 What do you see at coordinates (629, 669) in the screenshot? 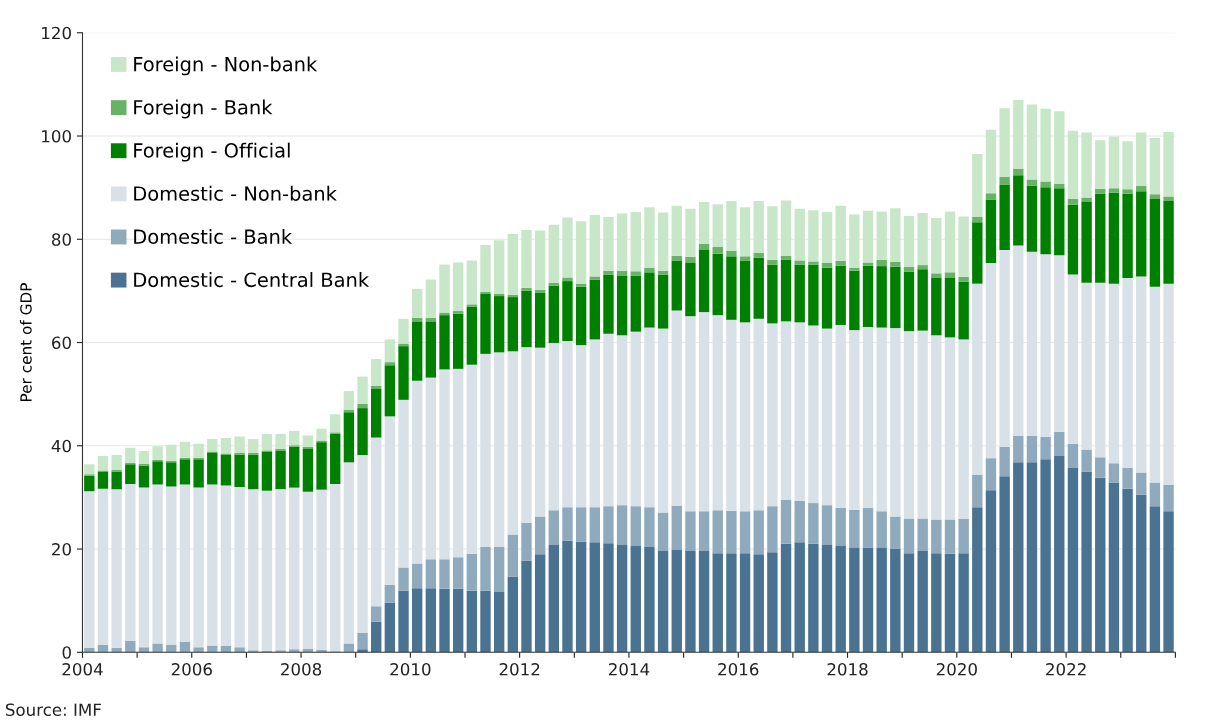
I see `x-tick-label: 2014` at bounding box center [629, 669].